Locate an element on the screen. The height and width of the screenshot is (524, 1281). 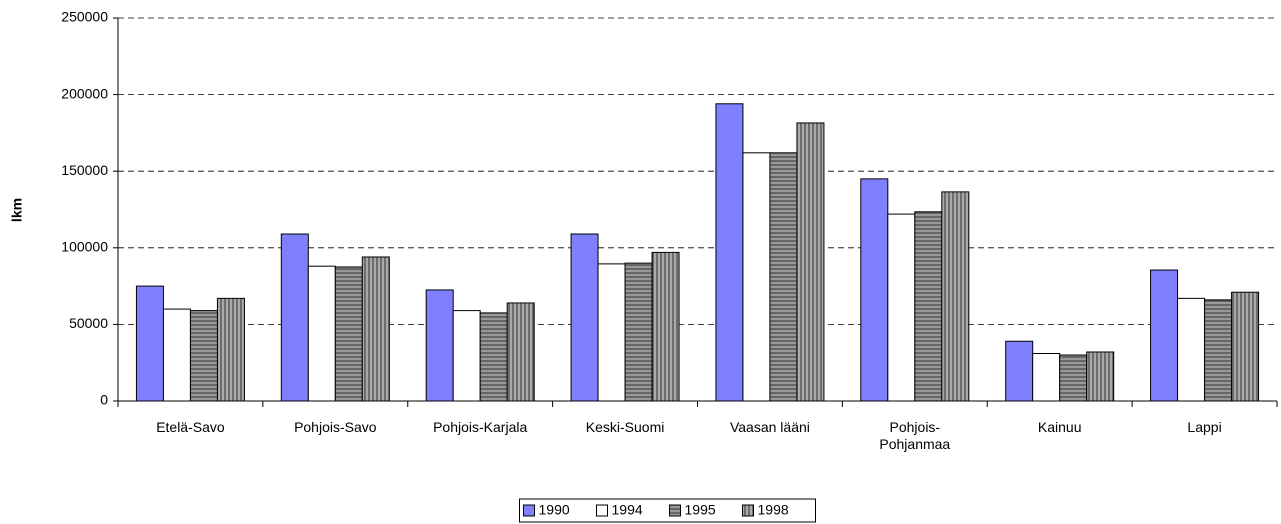
x-tick-label: Kainuu is located at coordinates (1059, 427).